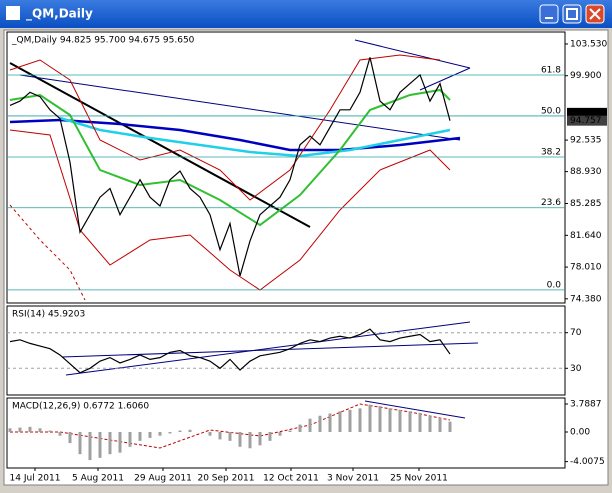 This screenshot has width=612, height=493. I want to click on maximize-button, so click(572, 14).